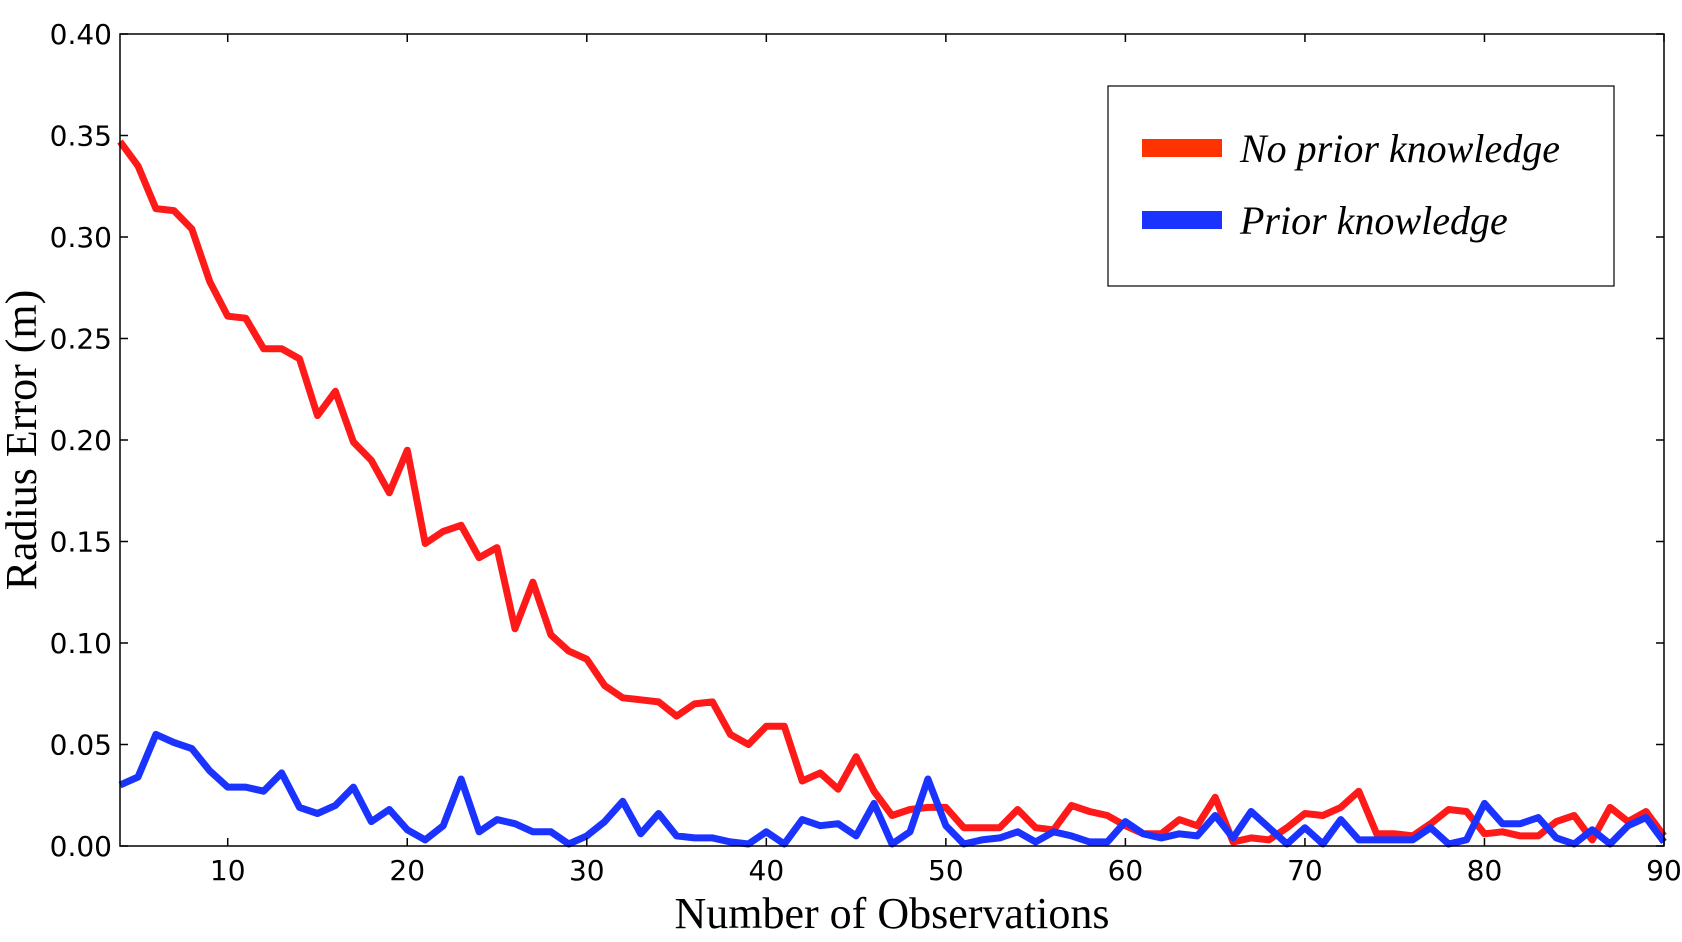 The width and height of the screenshot is (1682, 942). Describe the element at coordinates (81, 339) in the screenshot. I see `y-tick-label: 0.25` at that location.